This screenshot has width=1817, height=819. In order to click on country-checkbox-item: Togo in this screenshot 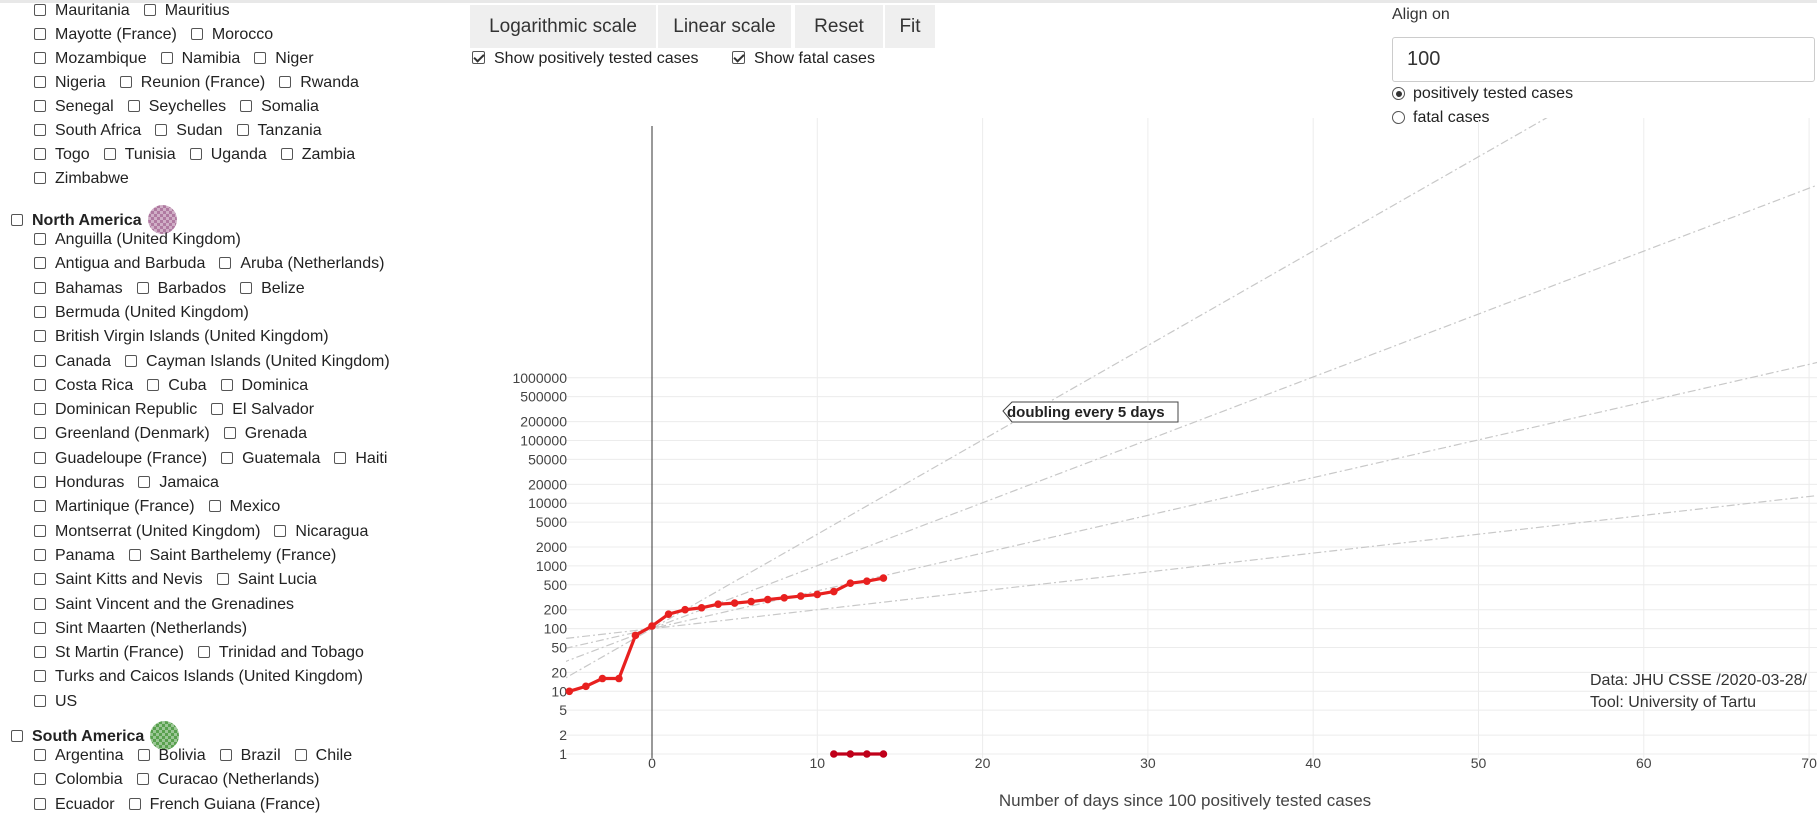, I will do `click(62, 155)`.